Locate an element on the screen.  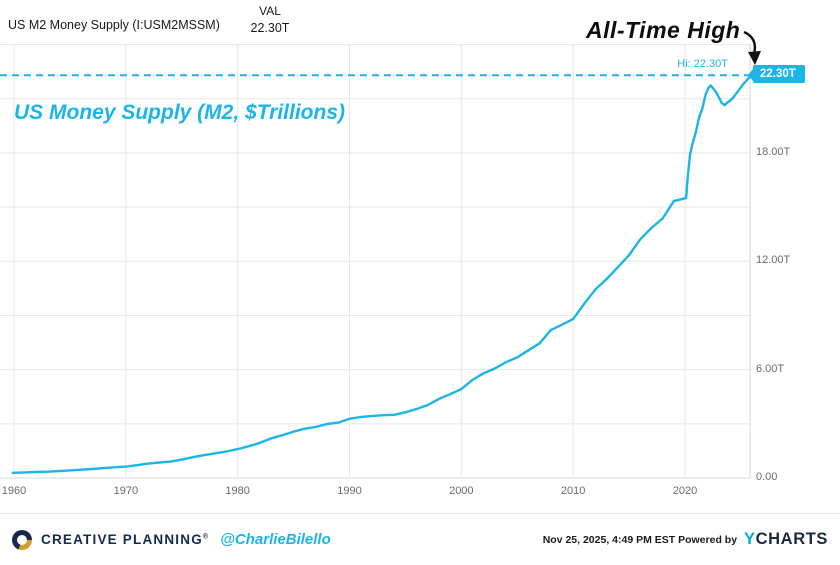
x-tick-label: 2020 is located at coordinates (685, 491).